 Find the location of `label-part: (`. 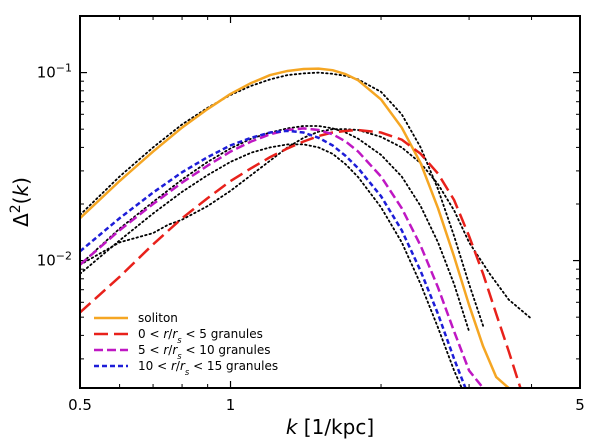

label-part: ( is located at coordinates (21, 200).